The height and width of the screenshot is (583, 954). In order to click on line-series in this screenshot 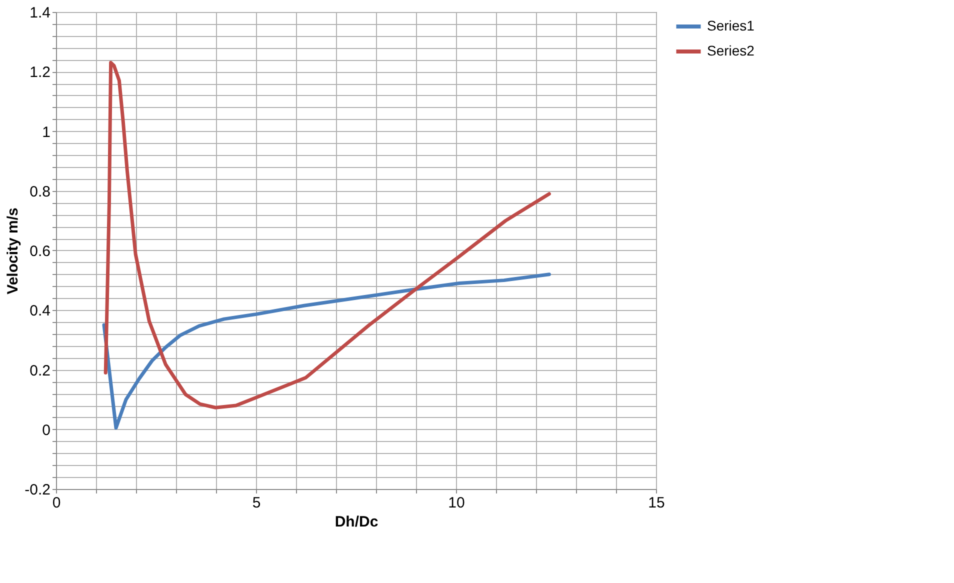, I will do `click(326, 351)`.